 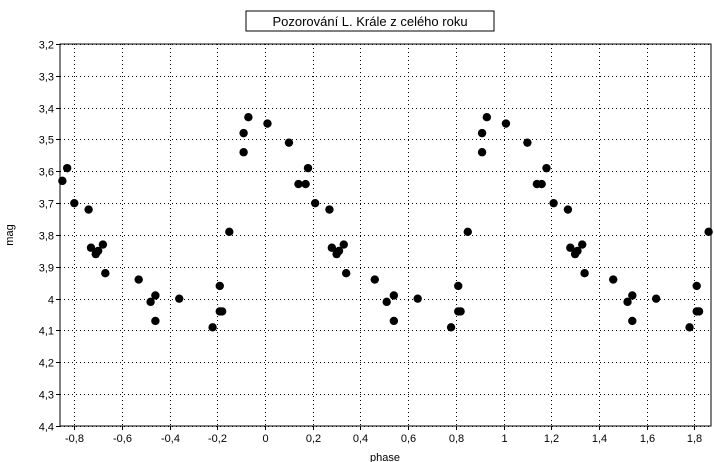 What do you see at coordinates (504, 439) in the screenshot?
I see `x-tick-label: 1` at bounding box center [504, 439].